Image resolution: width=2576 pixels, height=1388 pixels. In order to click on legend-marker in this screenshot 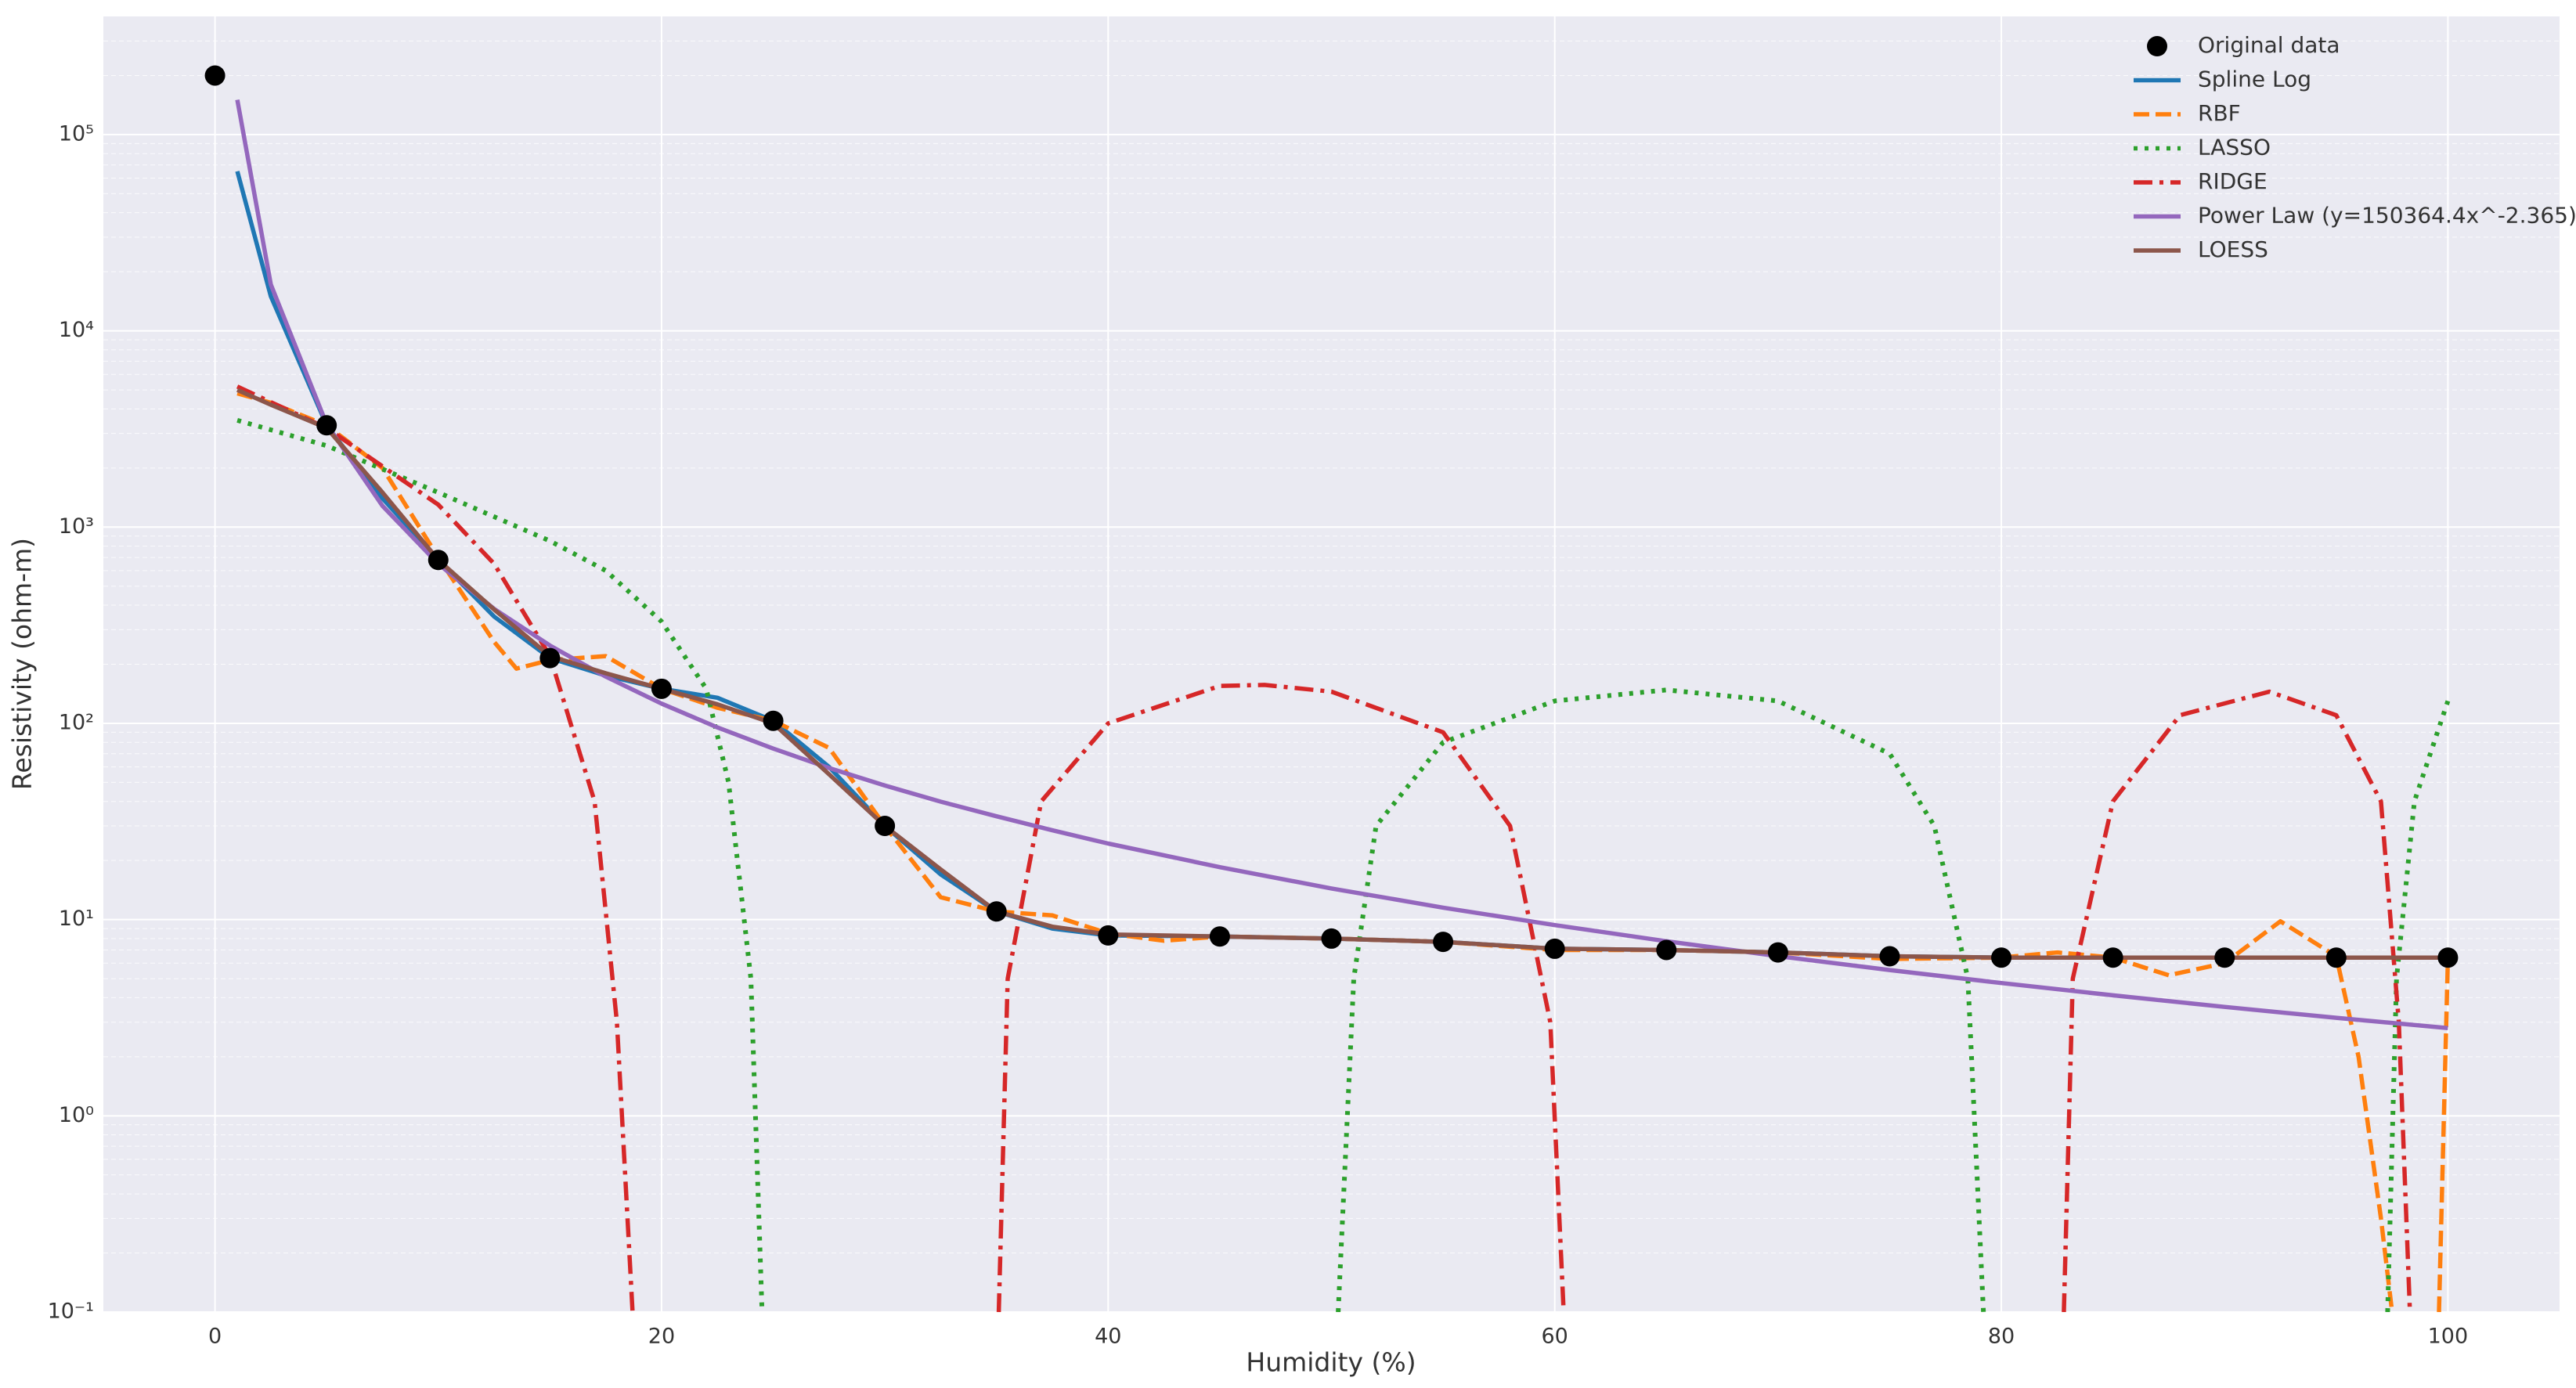, I will do `click(2157, 46)`.